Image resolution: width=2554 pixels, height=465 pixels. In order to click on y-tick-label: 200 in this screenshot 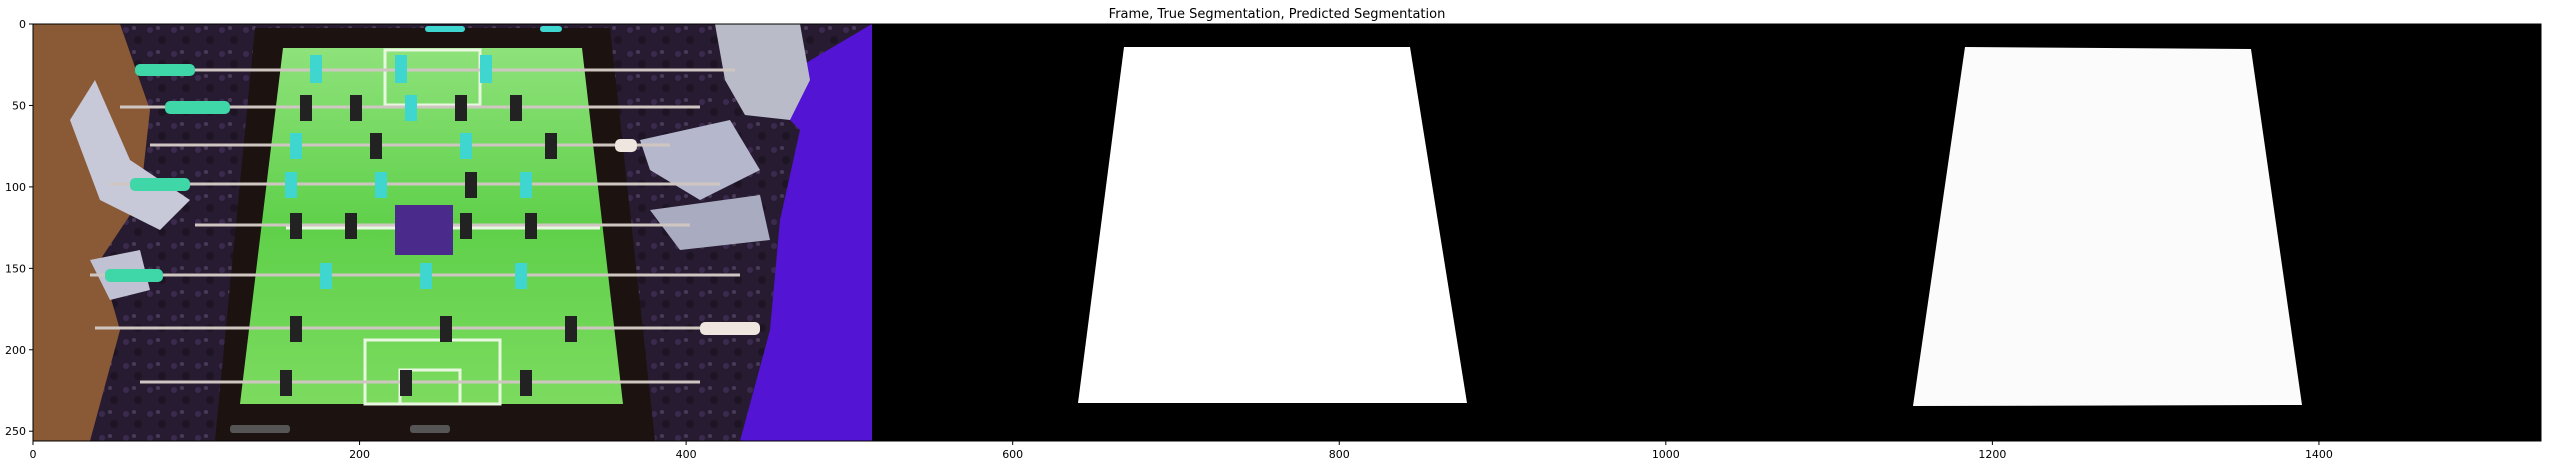, I will do `click(15, 350)`.